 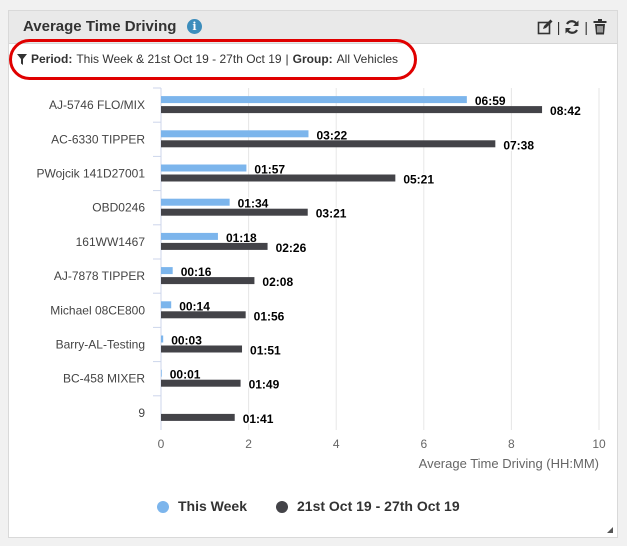 I want to click on data-label: 03:21, so click(x=331, y=214).